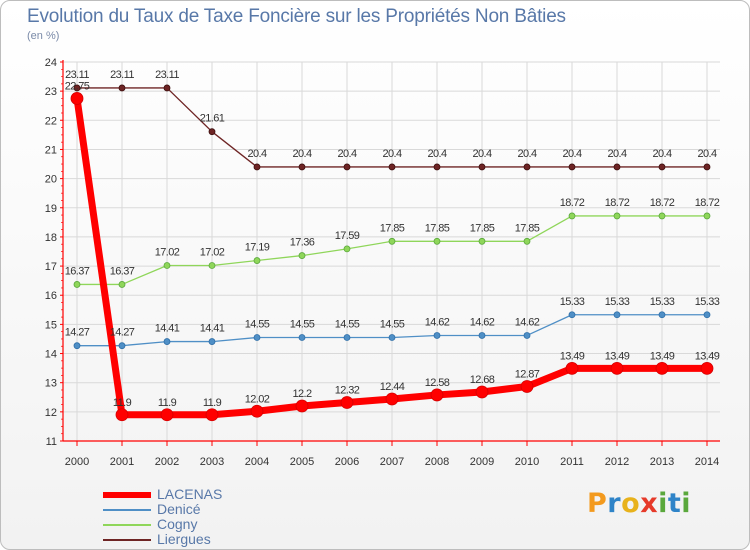  What do you see at coordinates (614, 503) in the screenshot?
I see `logo-letter: r` at bounding box center [614, 503].